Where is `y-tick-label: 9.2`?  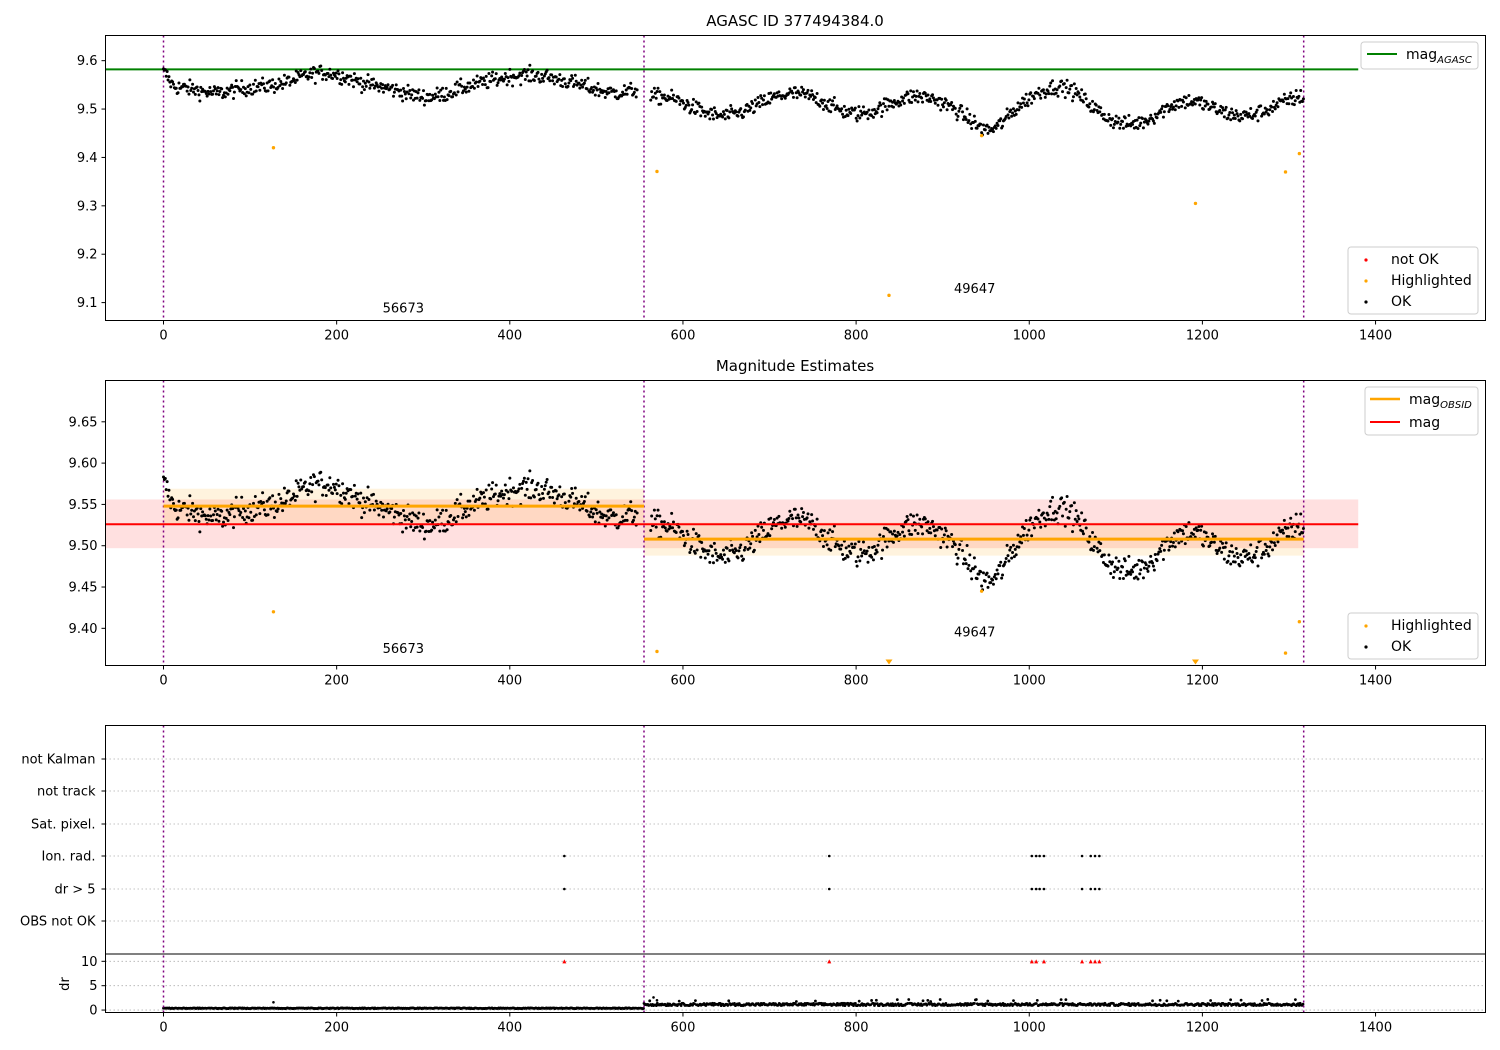 y-tick-label: 9.2 is located at coordinates (87, 255).